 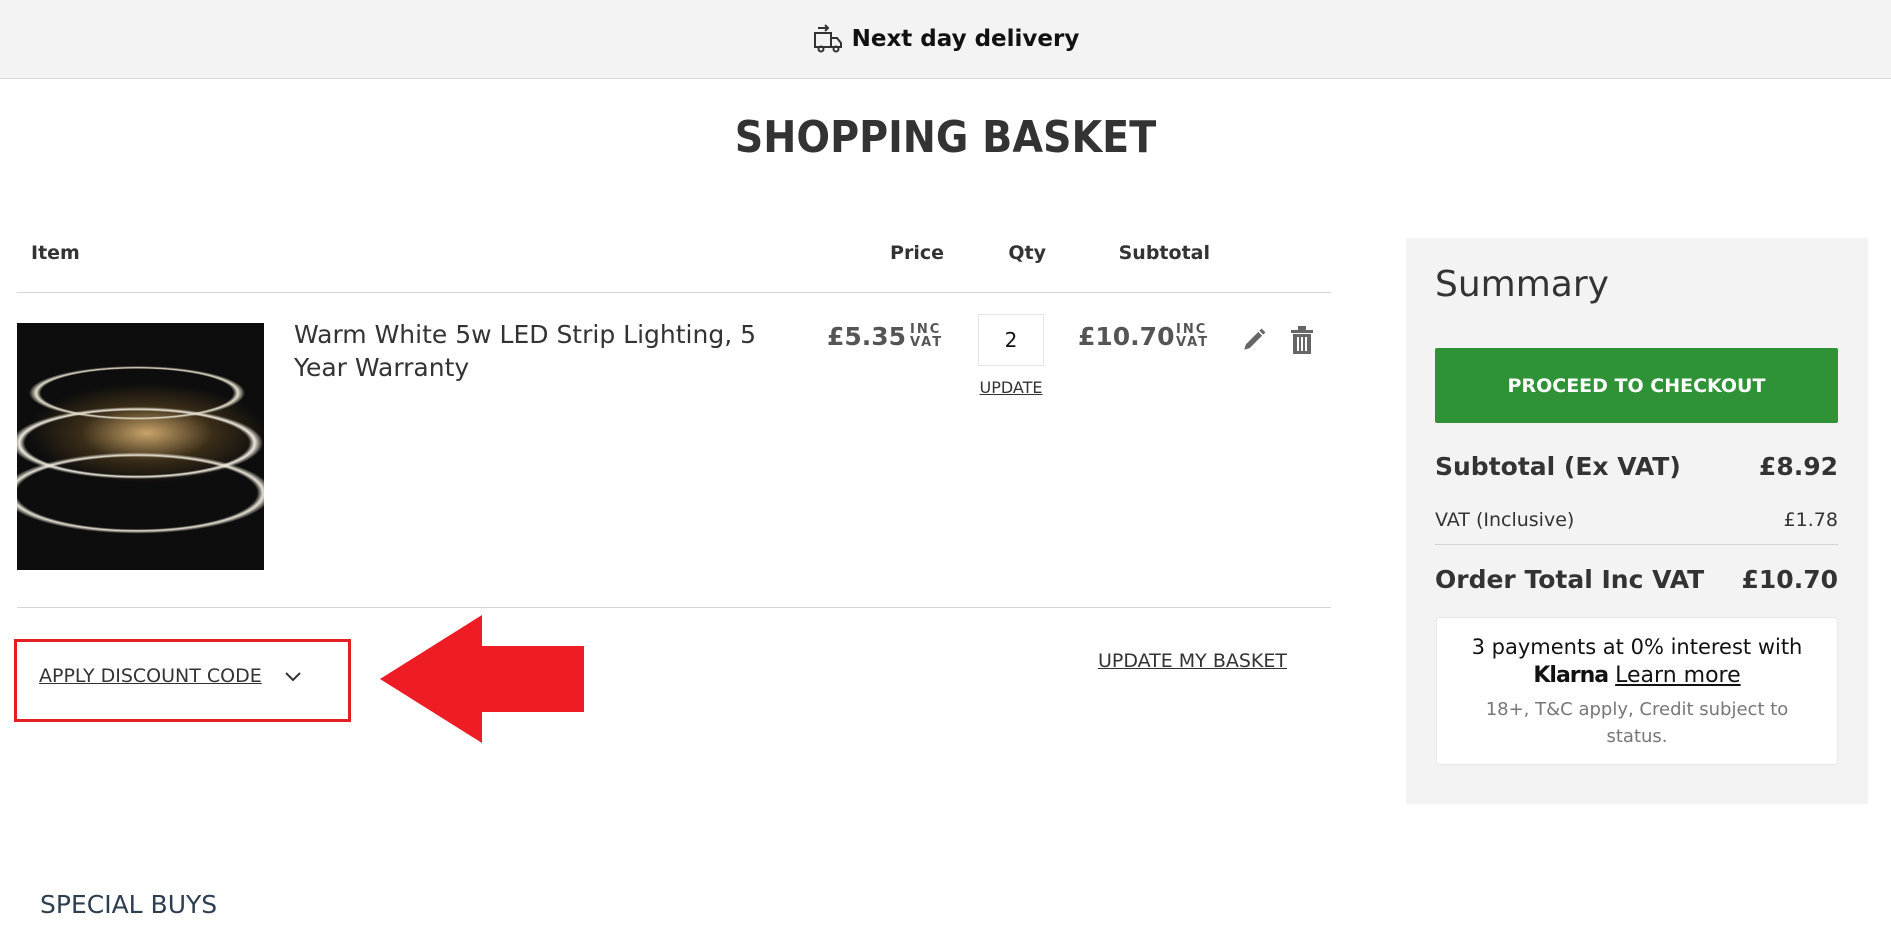 What do you see at coordinates (1126, 336) in the screenshot?
I see `row-subtotal: £10.70` at bounding box center [1126, 336].